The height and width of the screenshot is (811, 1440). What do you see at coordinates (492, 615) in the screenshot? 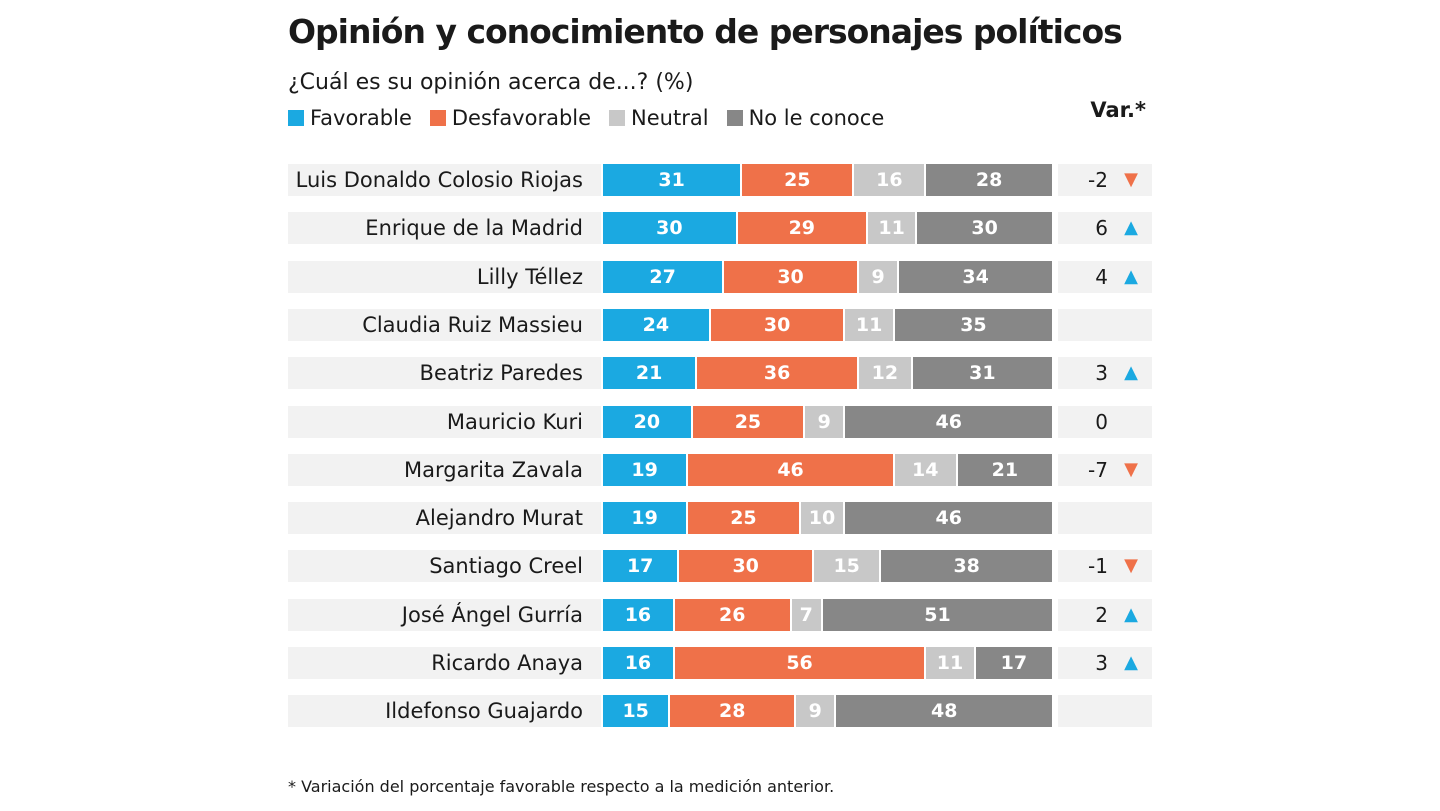
I see `category-label: José Ángel Gurría` at bounding box center [492, 615].